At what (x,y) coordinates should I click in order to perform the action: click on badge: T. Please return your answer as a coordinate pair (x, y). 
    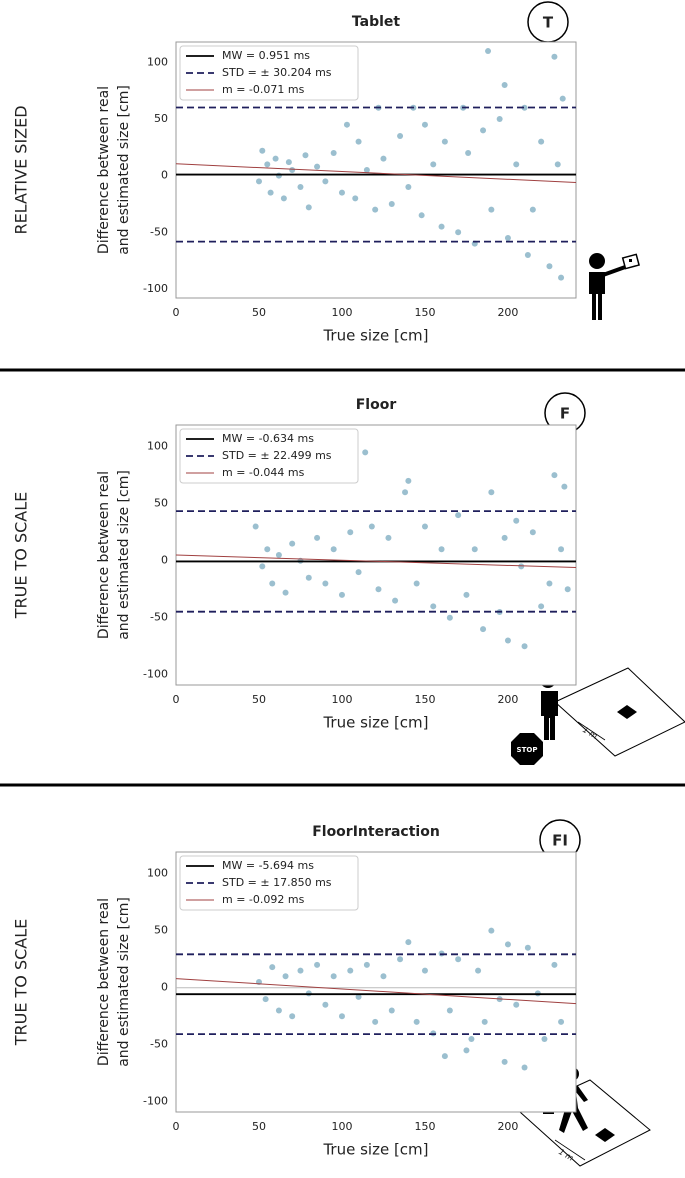
    Looking at the image, I should click on (548, 23).